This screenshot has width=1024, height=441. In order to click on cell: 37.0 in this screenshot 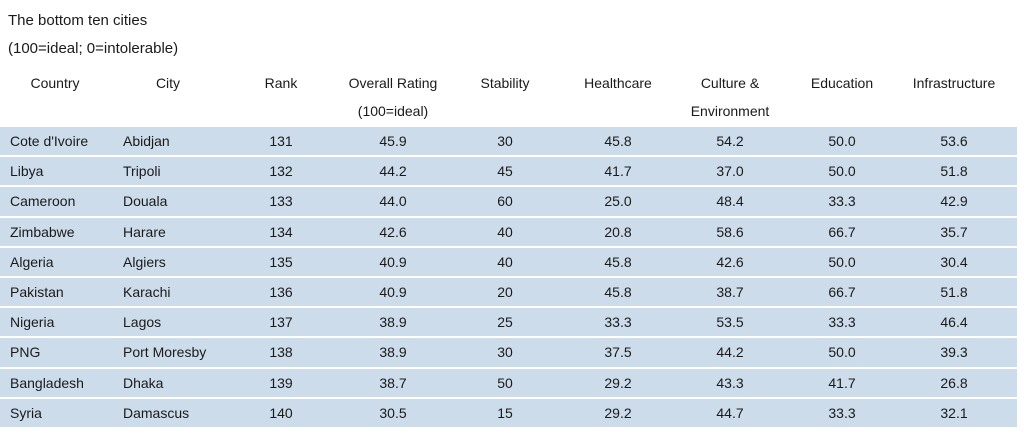, I will do `click(730, 171)`.